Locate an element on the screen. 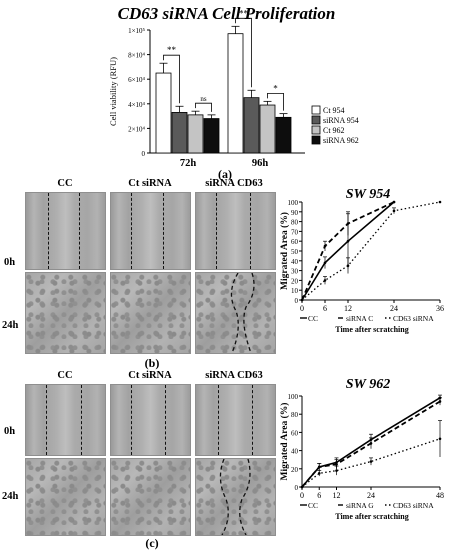  bar-sirna-954-72h is located at coordinates (179, 133).